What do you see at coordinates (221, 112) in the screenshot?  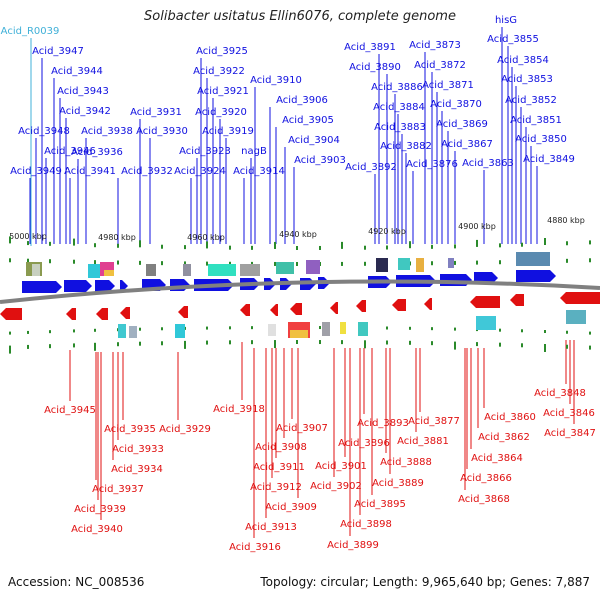 I see `gene-label: Acid_3920` at bounding box center [221, 112].